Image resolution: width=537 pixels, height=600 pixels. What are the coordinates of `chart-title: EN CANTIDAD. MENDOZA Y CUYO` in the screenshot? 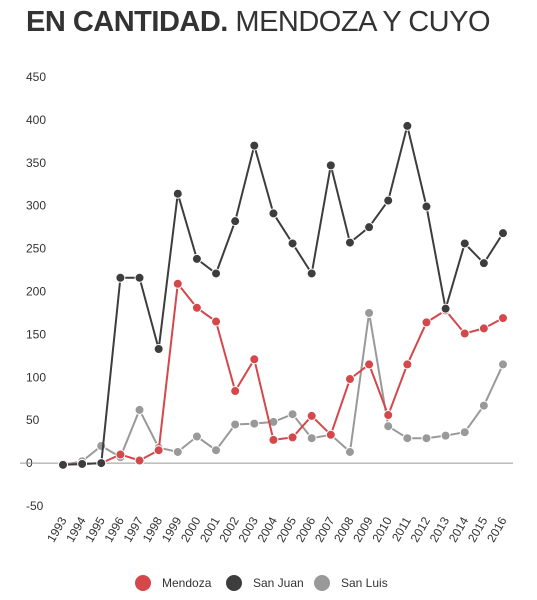 It's located at (258, 22).